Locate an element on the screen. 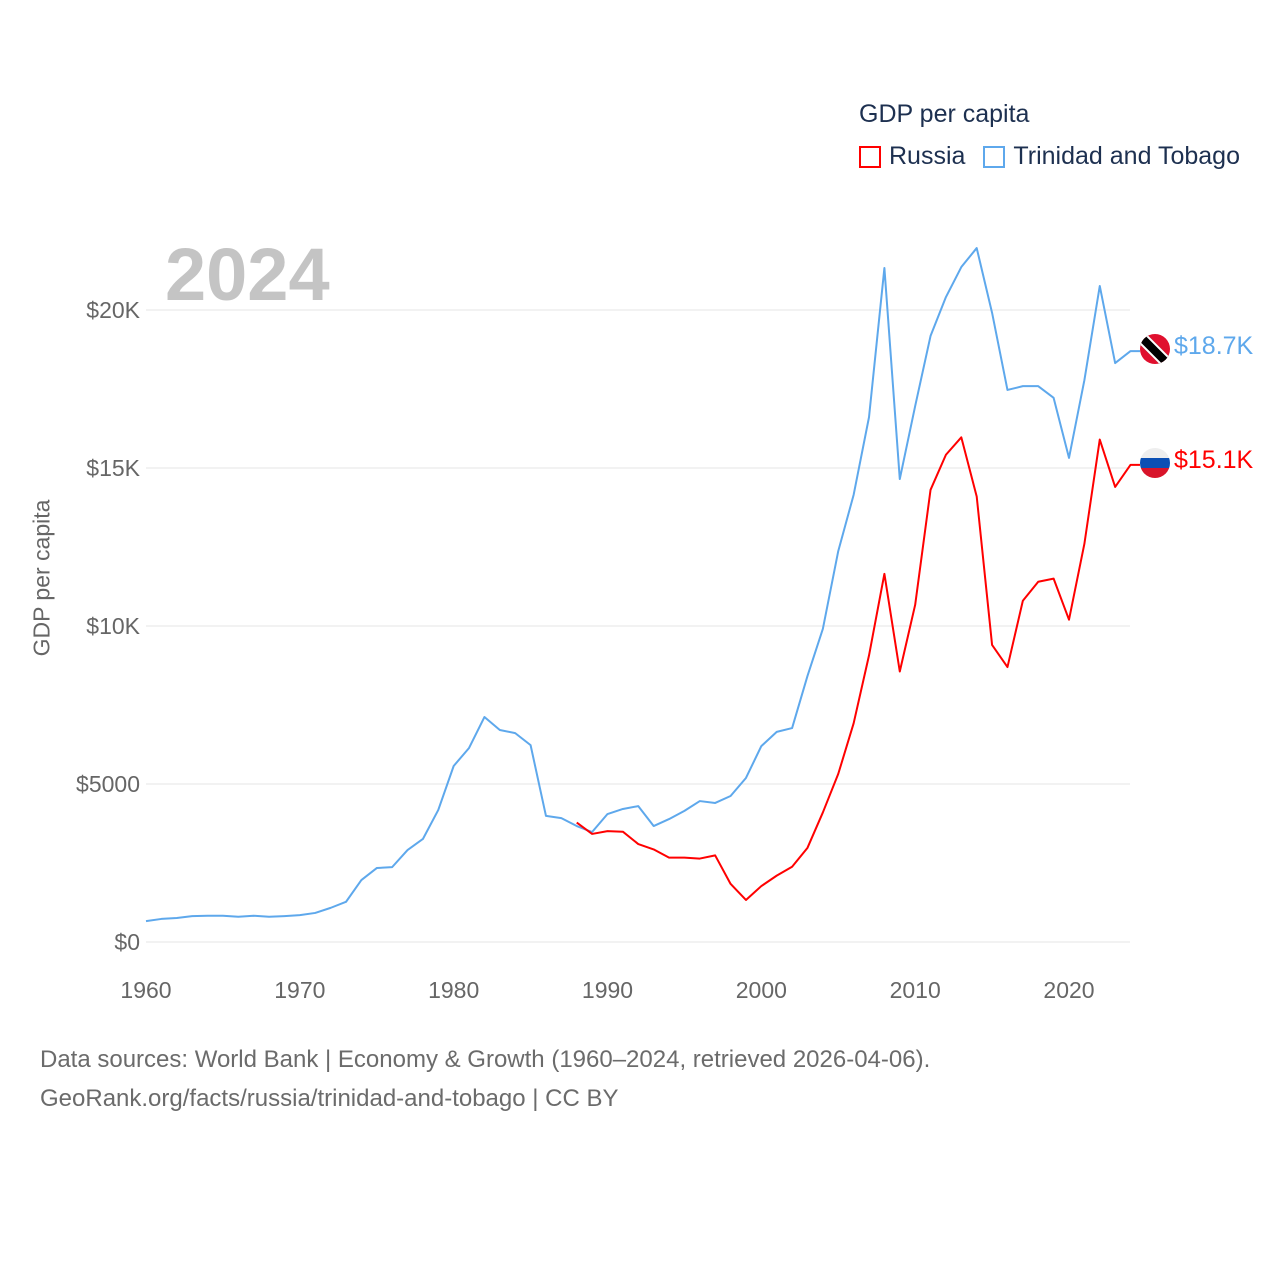 The height and width of the screenshot is (1280, 1280). x-axis-ticks: 1960 1970 1980 1990 2000 2010 2020 is located at coordinates (607, 990).